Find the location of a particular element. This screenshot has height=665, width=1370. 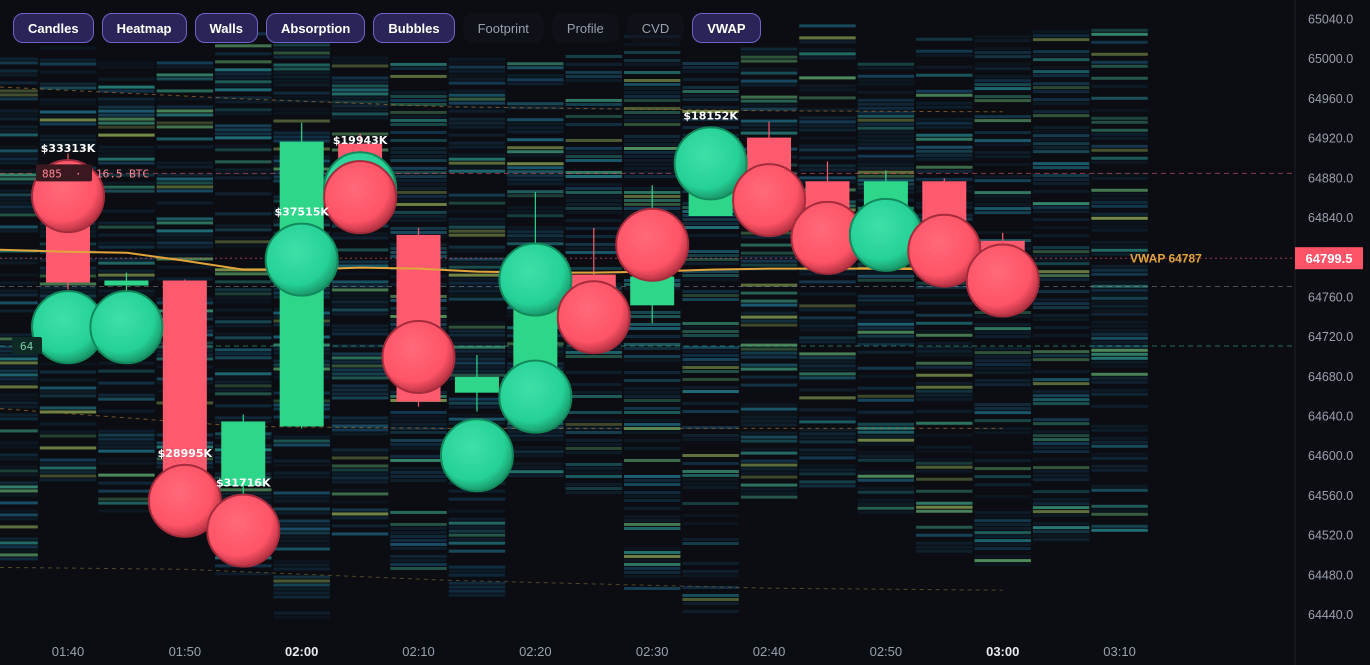

footprint-toggle-button: Footprint is located at coordinates (503, 28).